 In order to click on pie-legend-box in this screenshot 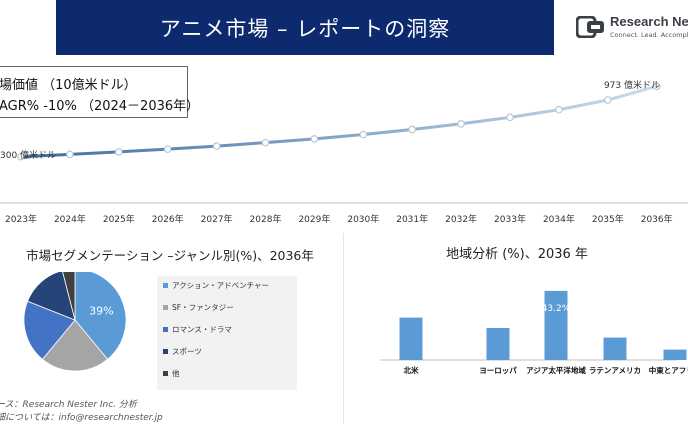, I will do `click(227, 333)`.